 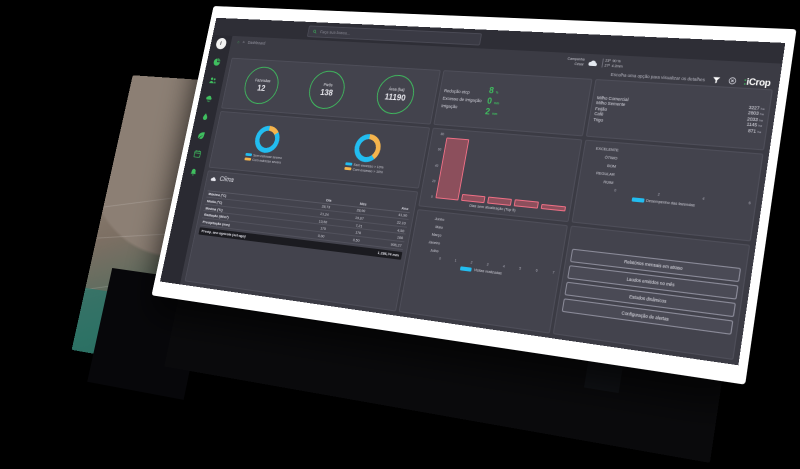 What do you see at coordinates (462, 99) in the screenshot?
I see `reduction-label-1: Excesso de Irrigação` at bounding box center [462, 99].